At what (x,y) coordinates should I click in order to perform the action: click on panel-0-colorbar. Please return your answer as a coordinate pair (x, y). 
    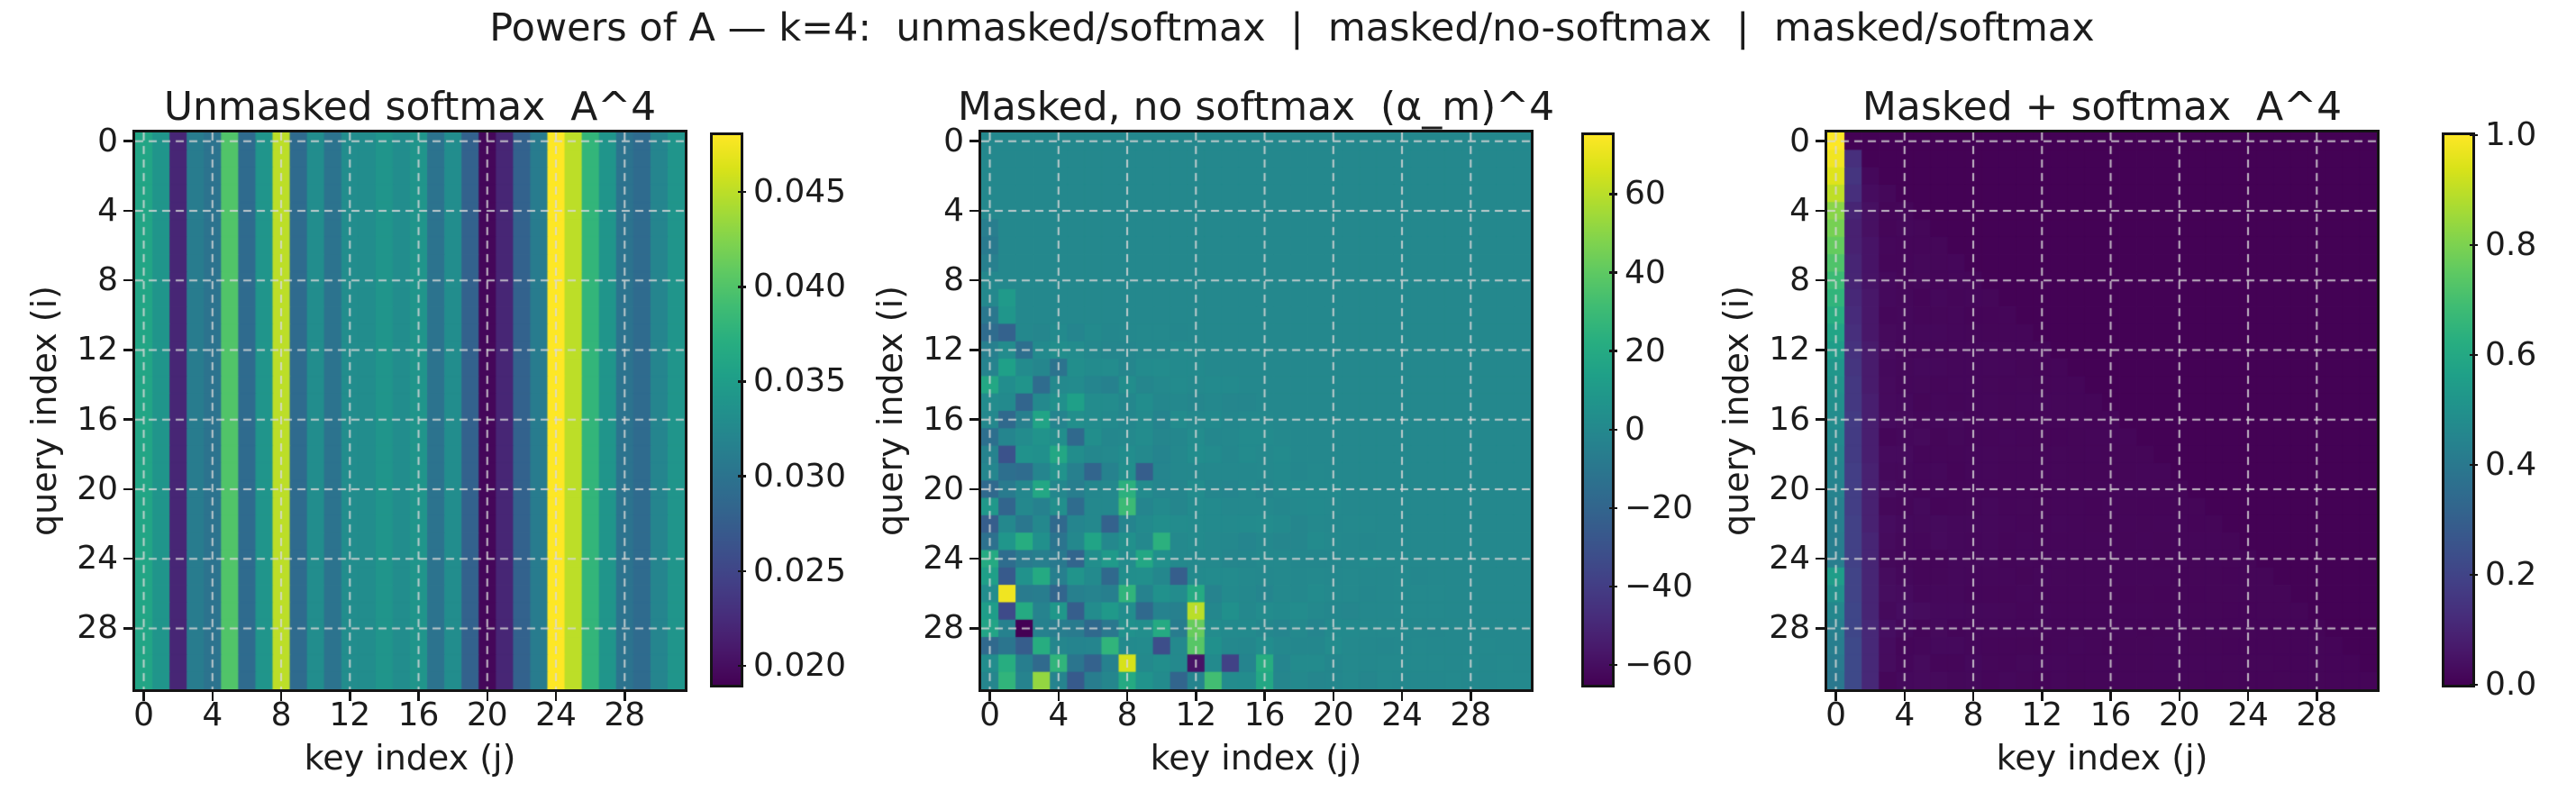
    Looking at the image, I should click on (726, 409).